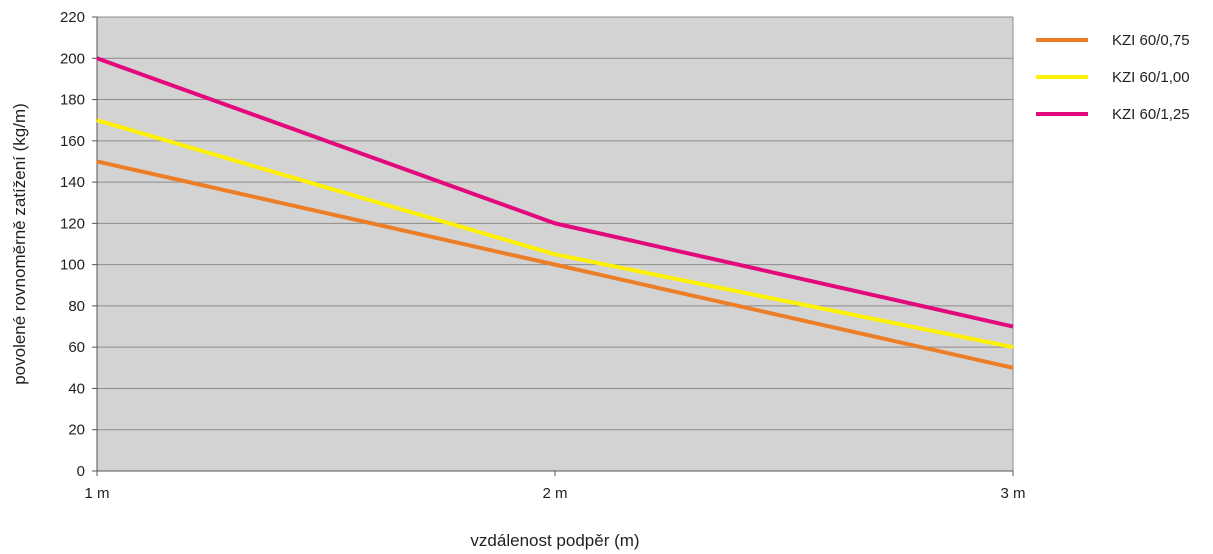 Image resolution: width=1213 pixels, height=554 pixels. Describe the element at coordinates (72, 182) in the screenshot. I see `y-tick-label: 140` at that location.